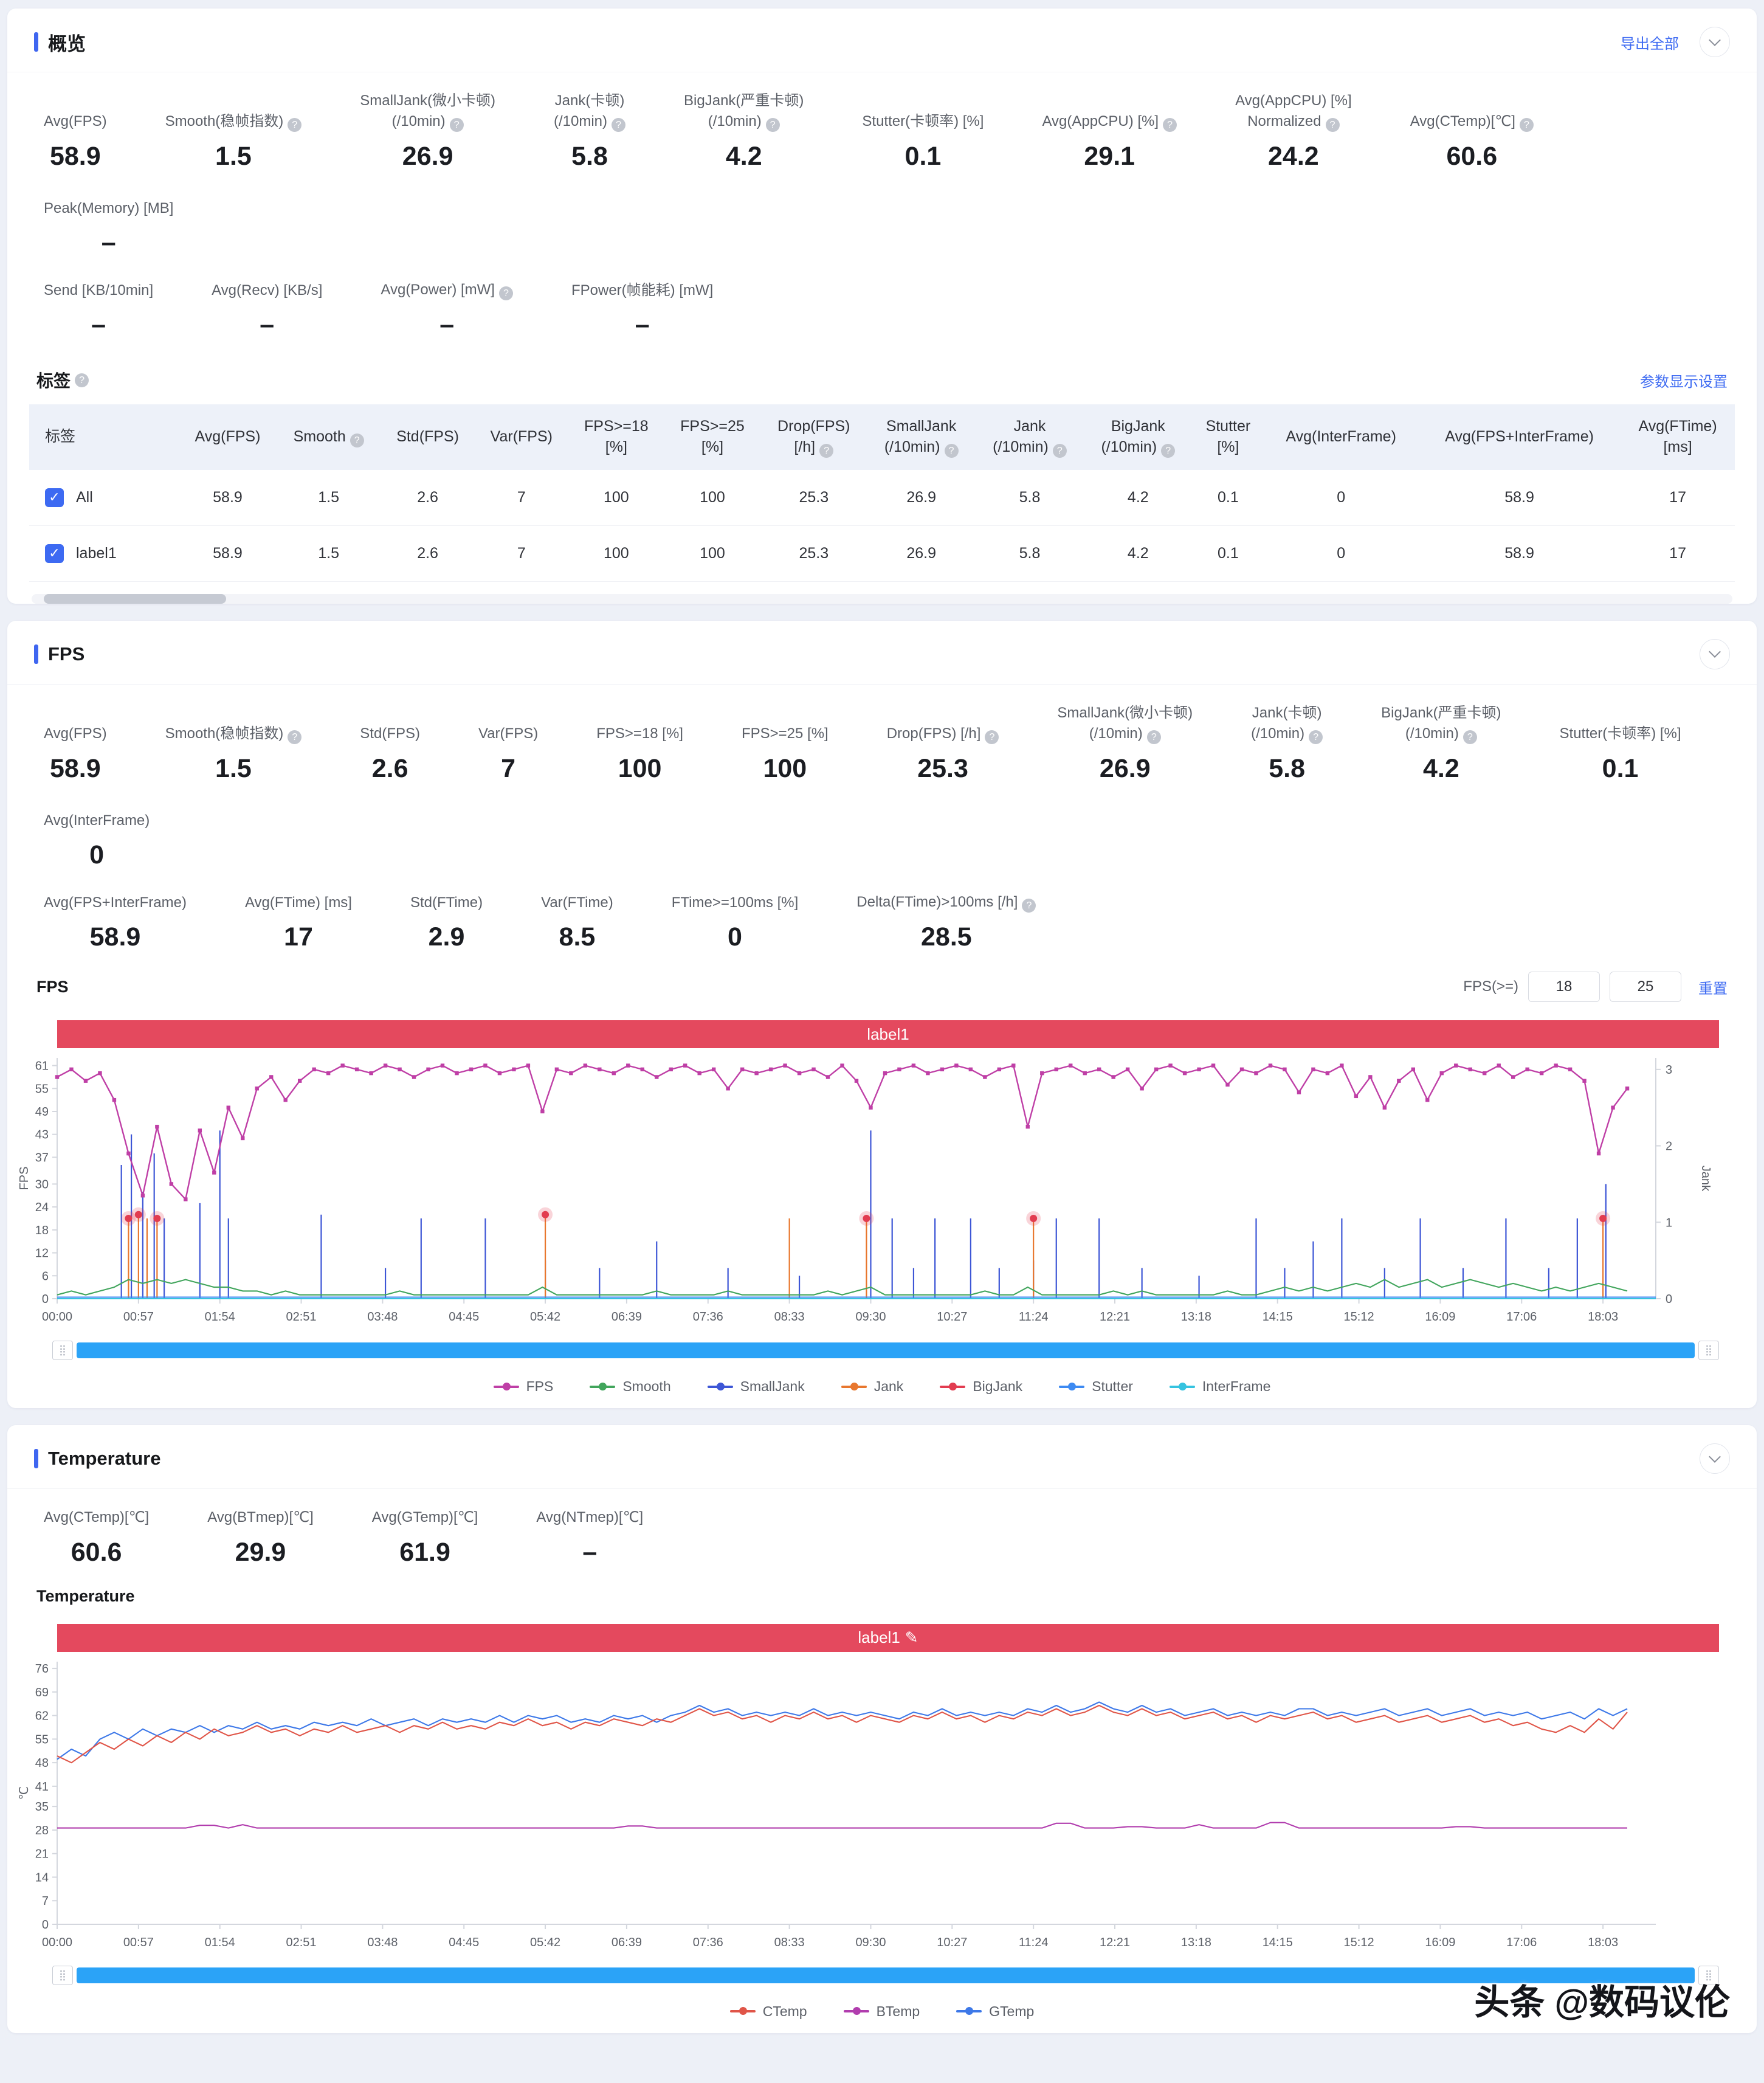 Image resolution: width=1764 pixels, height=2083 pixels. I want to click on param-display-settings-link: 参数显示设置, so click(1684, 381).